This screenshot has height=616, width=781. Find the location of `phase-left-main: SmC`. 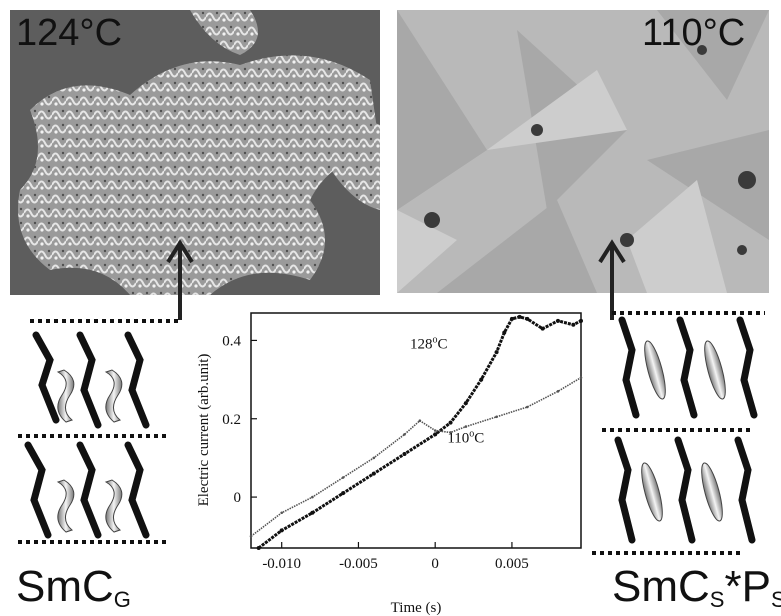

phase-left-main: SmC is located at coordinates (65, 586).